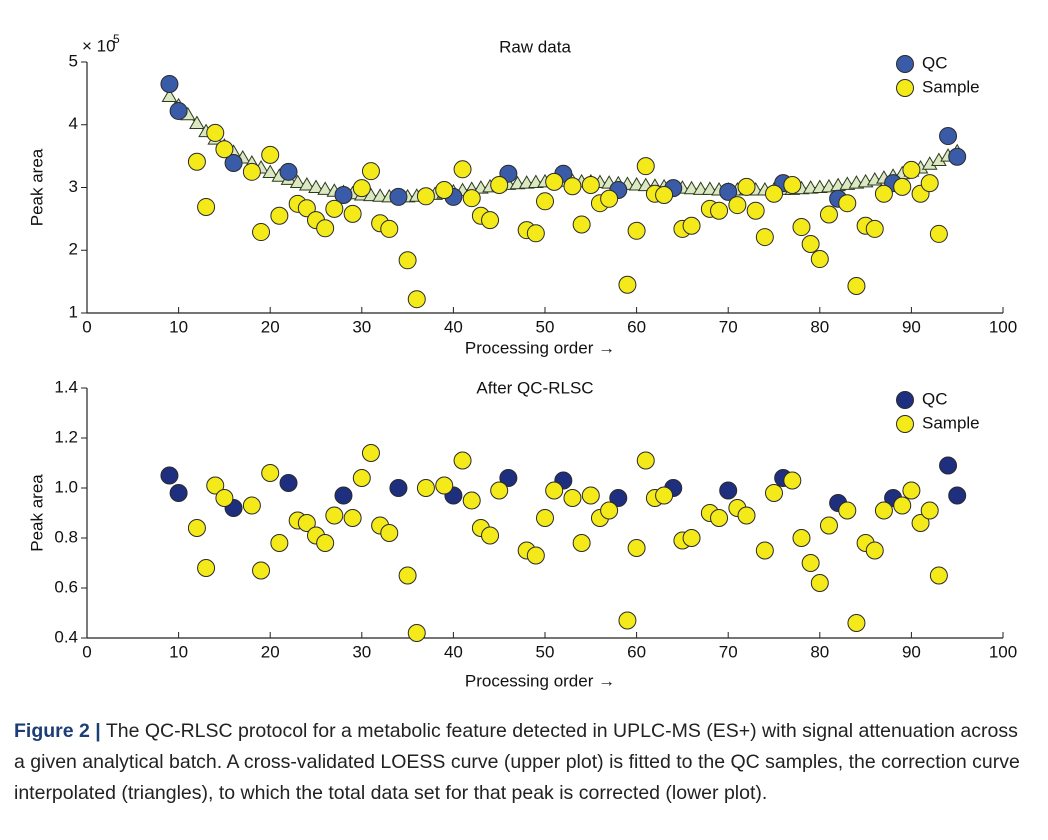 This screenshot has width=1048, height=840. Describe the element at coordinates (73, 186) in the screenshot. I see `y-tick-label: 3` at that location.